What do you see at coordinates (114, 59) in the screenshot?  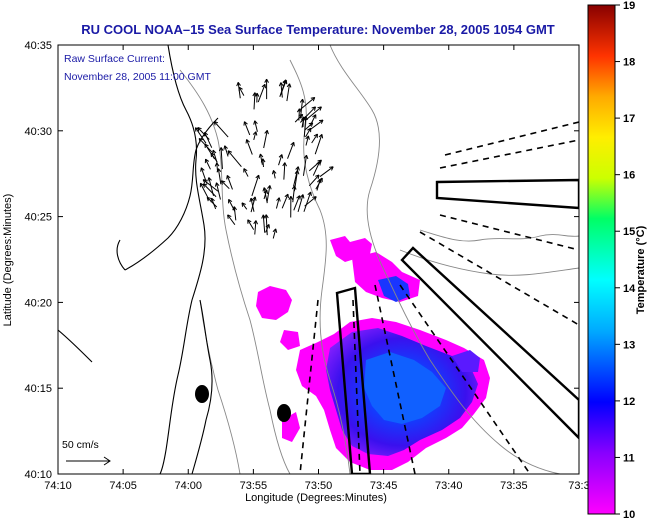 I see `annotation-line-1: Raw Surface Current:` at bounding box center [114, 59].